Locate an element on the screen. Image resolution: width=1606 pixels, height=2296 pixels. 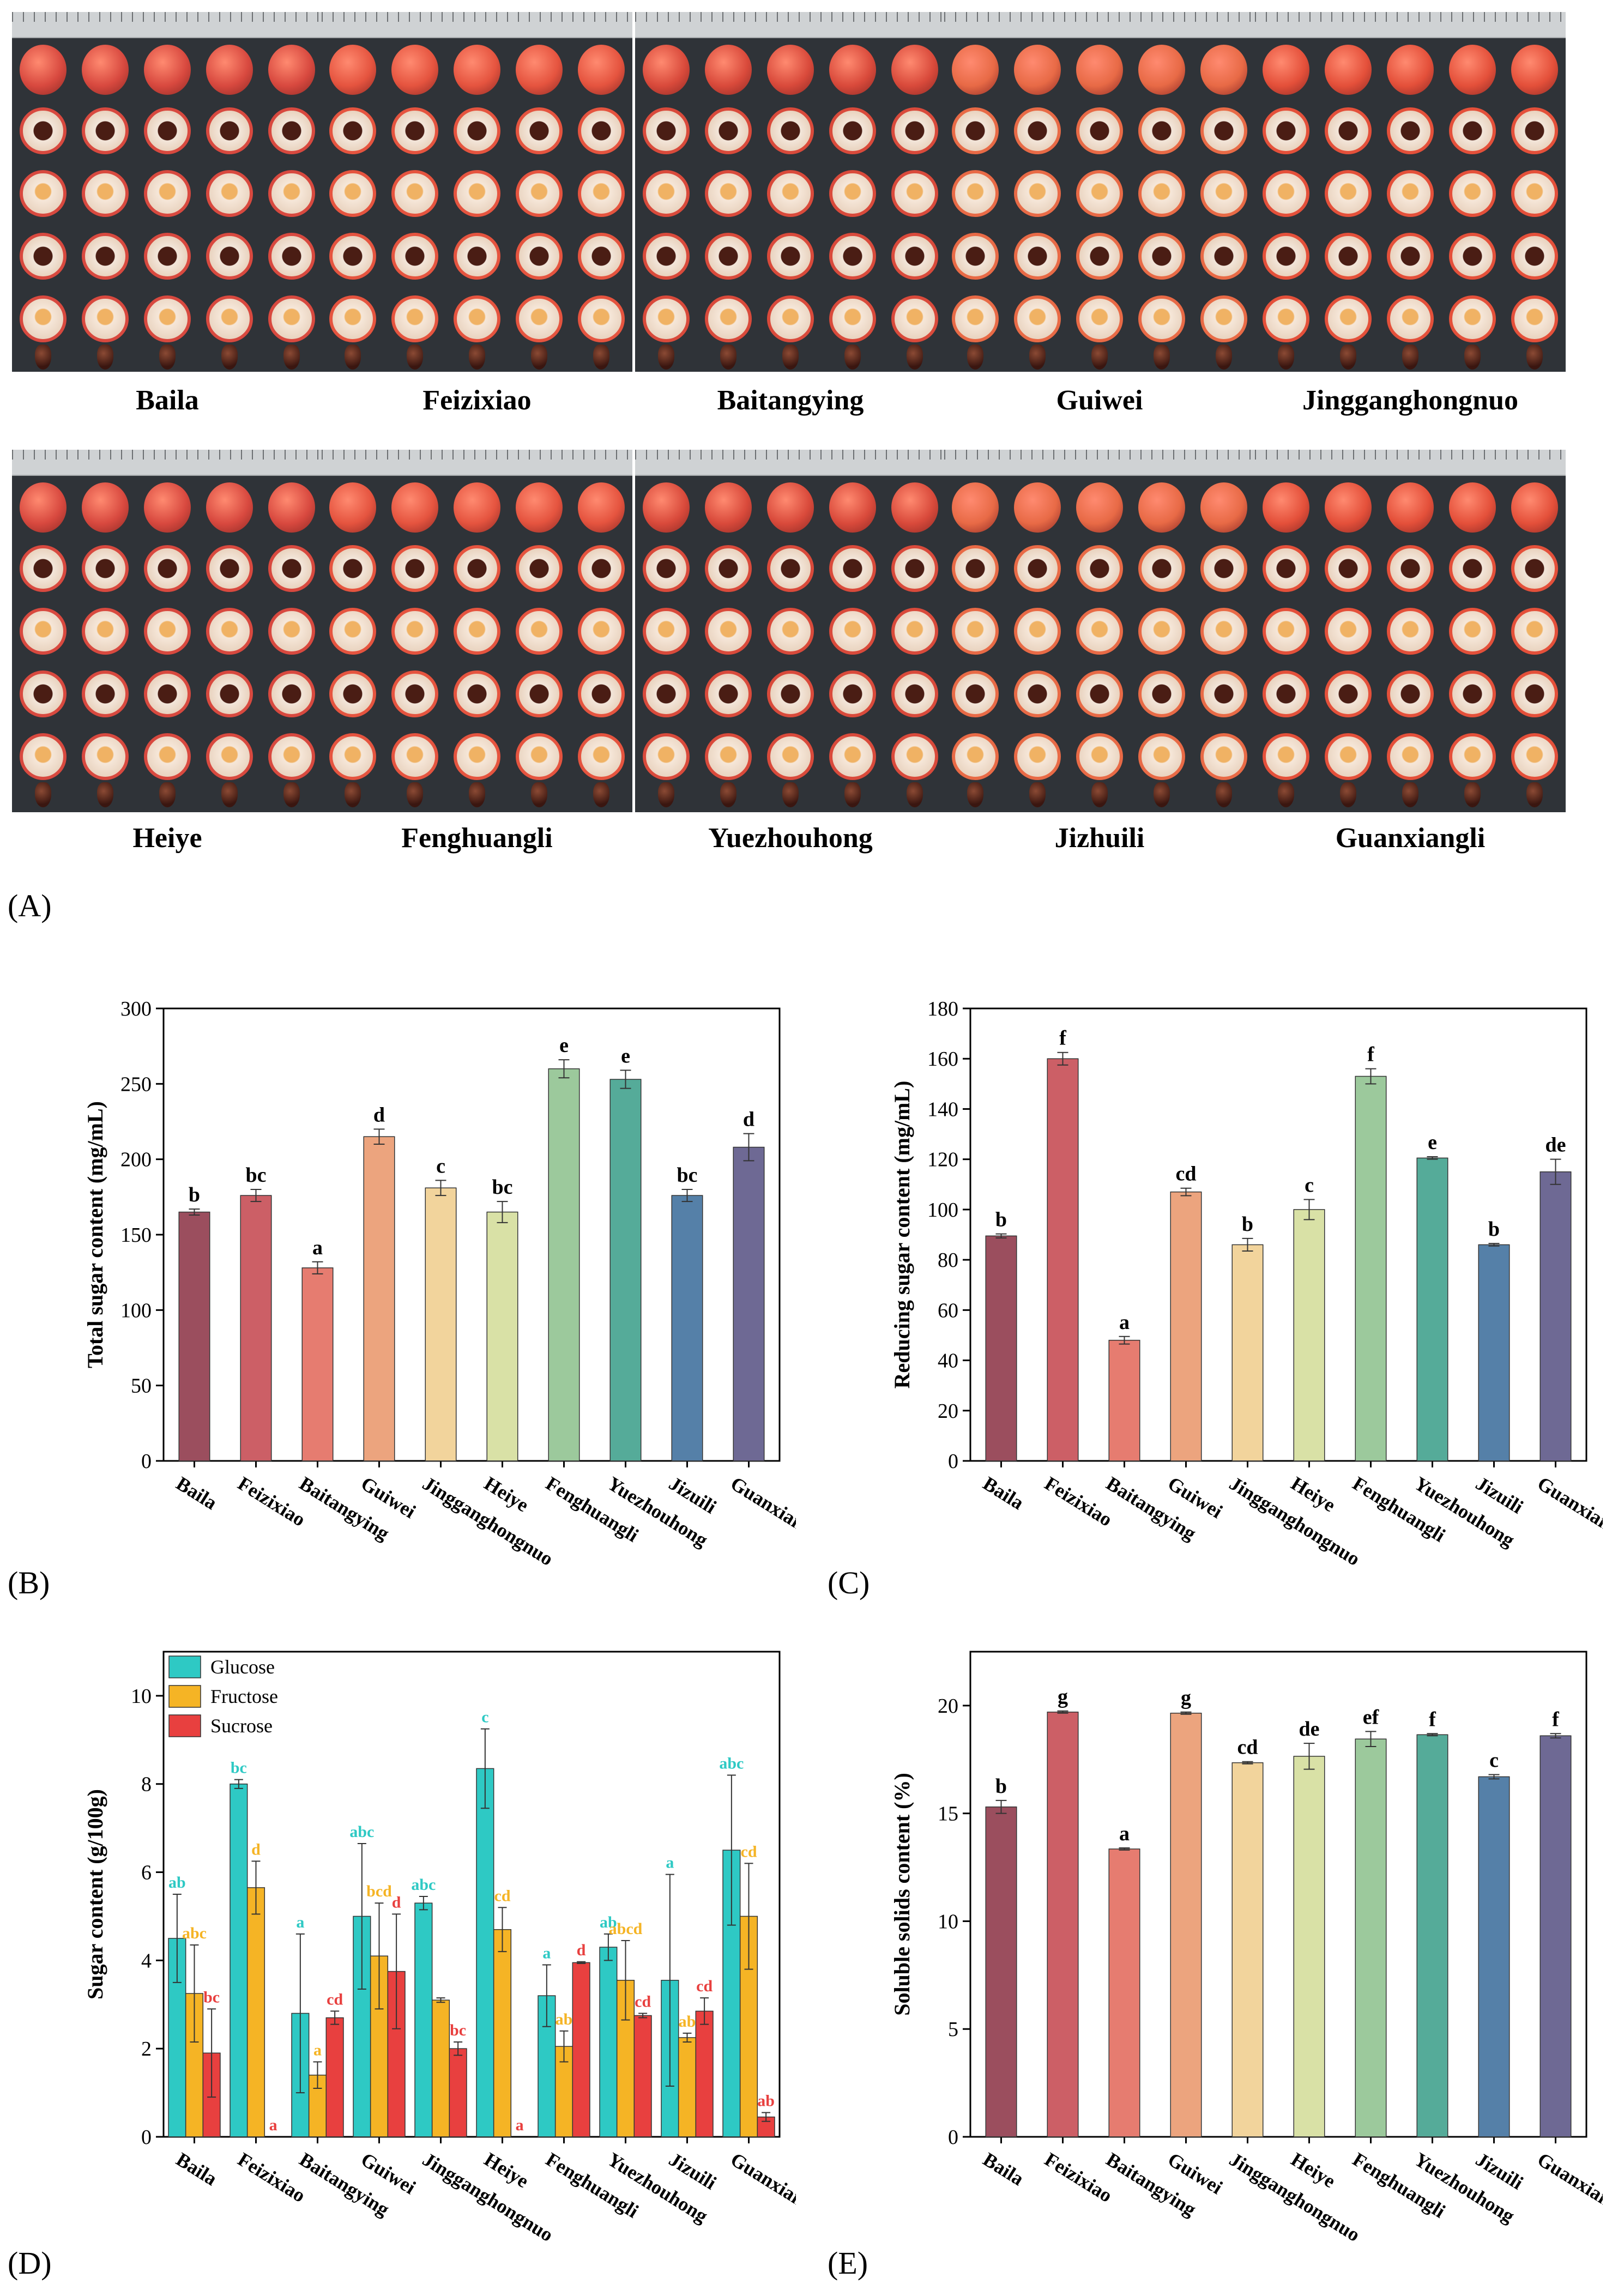
variety-label: Heiye is located at coordinates (167, 838).